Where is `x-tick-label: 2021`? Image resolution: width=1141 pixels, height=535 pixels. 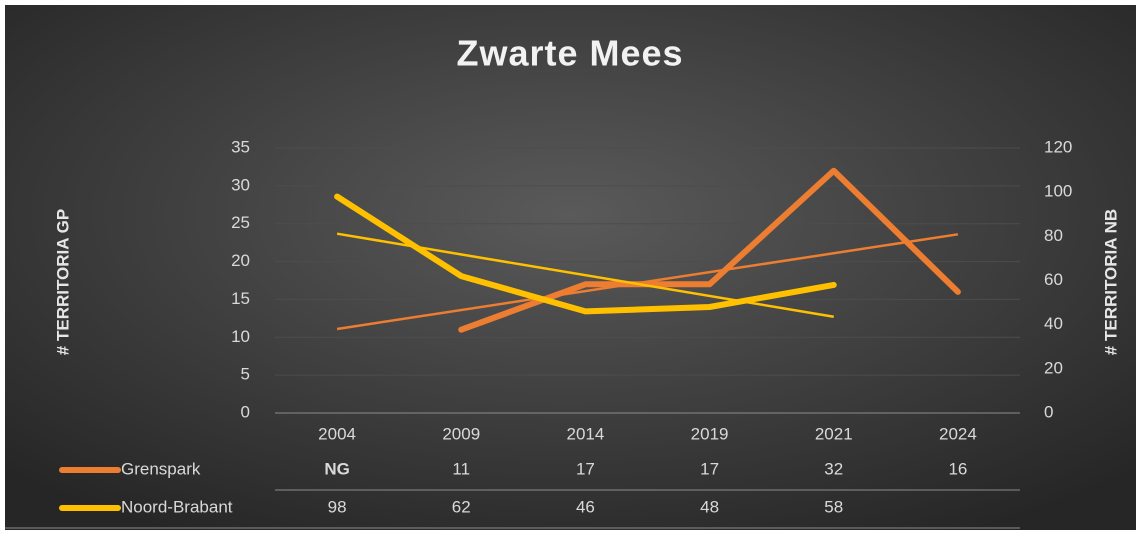 x-tick-label: 2021 is located at coordinates (834, 433).